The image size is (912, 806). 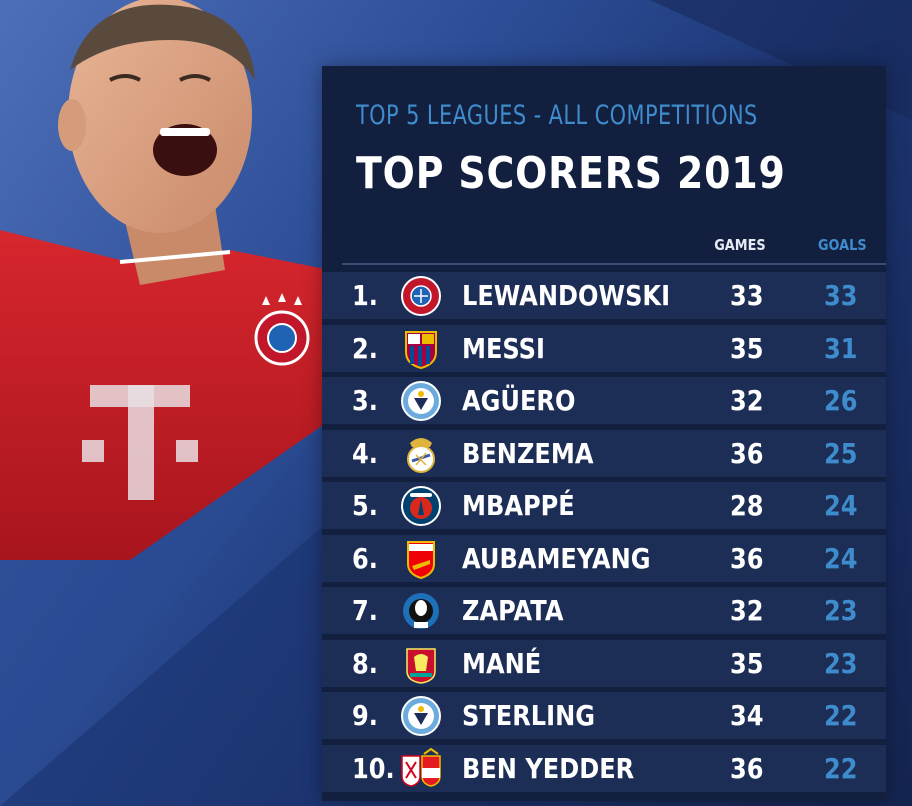 I want to click on player-name: MANÉ, so click(x=502, y=663).